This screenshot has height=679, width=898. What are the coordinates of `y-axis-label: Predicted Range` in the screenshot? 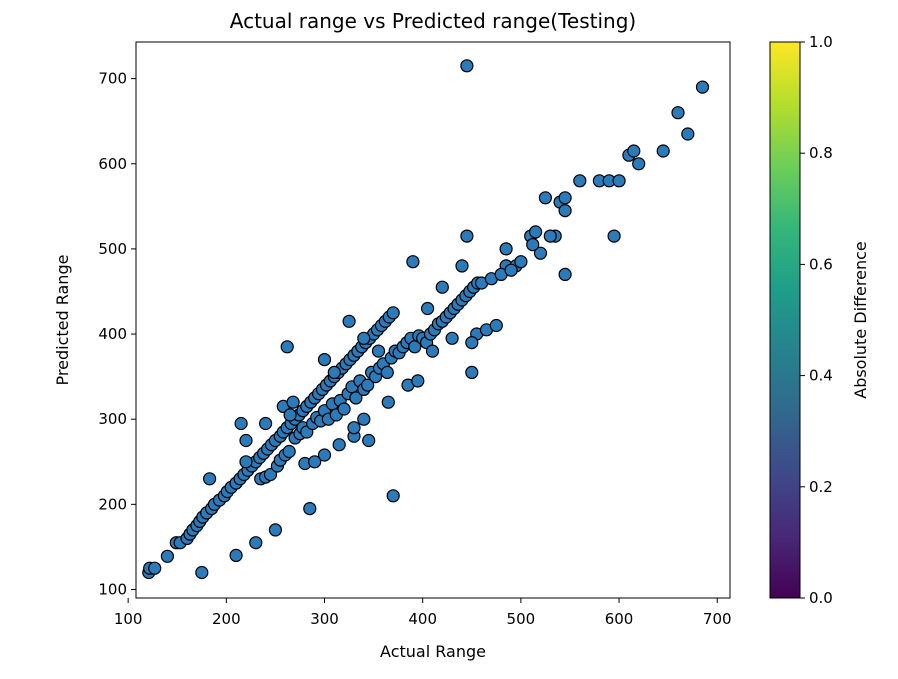 It's located at (62, 320).